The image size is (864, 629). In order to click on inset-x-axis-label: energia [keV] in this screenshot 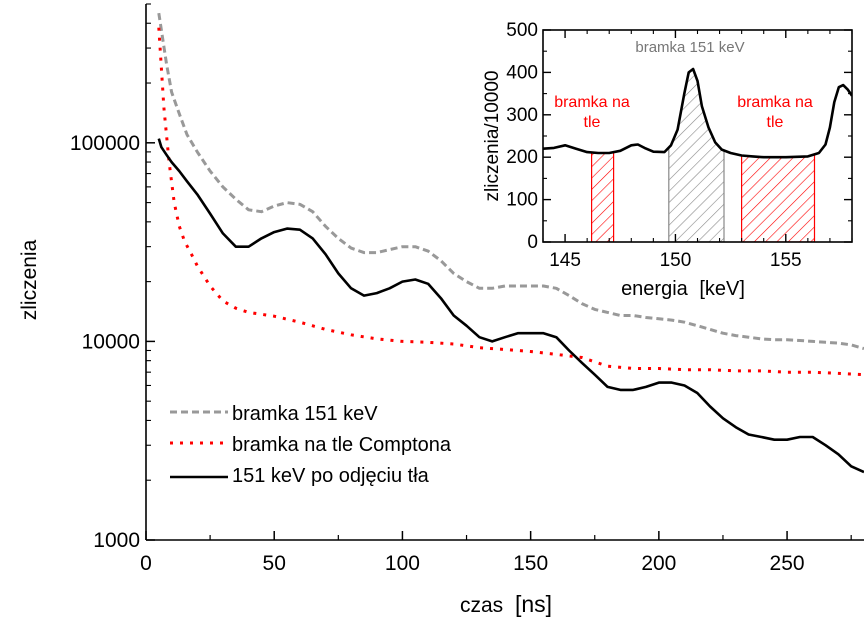, I will do `click(683, 289)`.